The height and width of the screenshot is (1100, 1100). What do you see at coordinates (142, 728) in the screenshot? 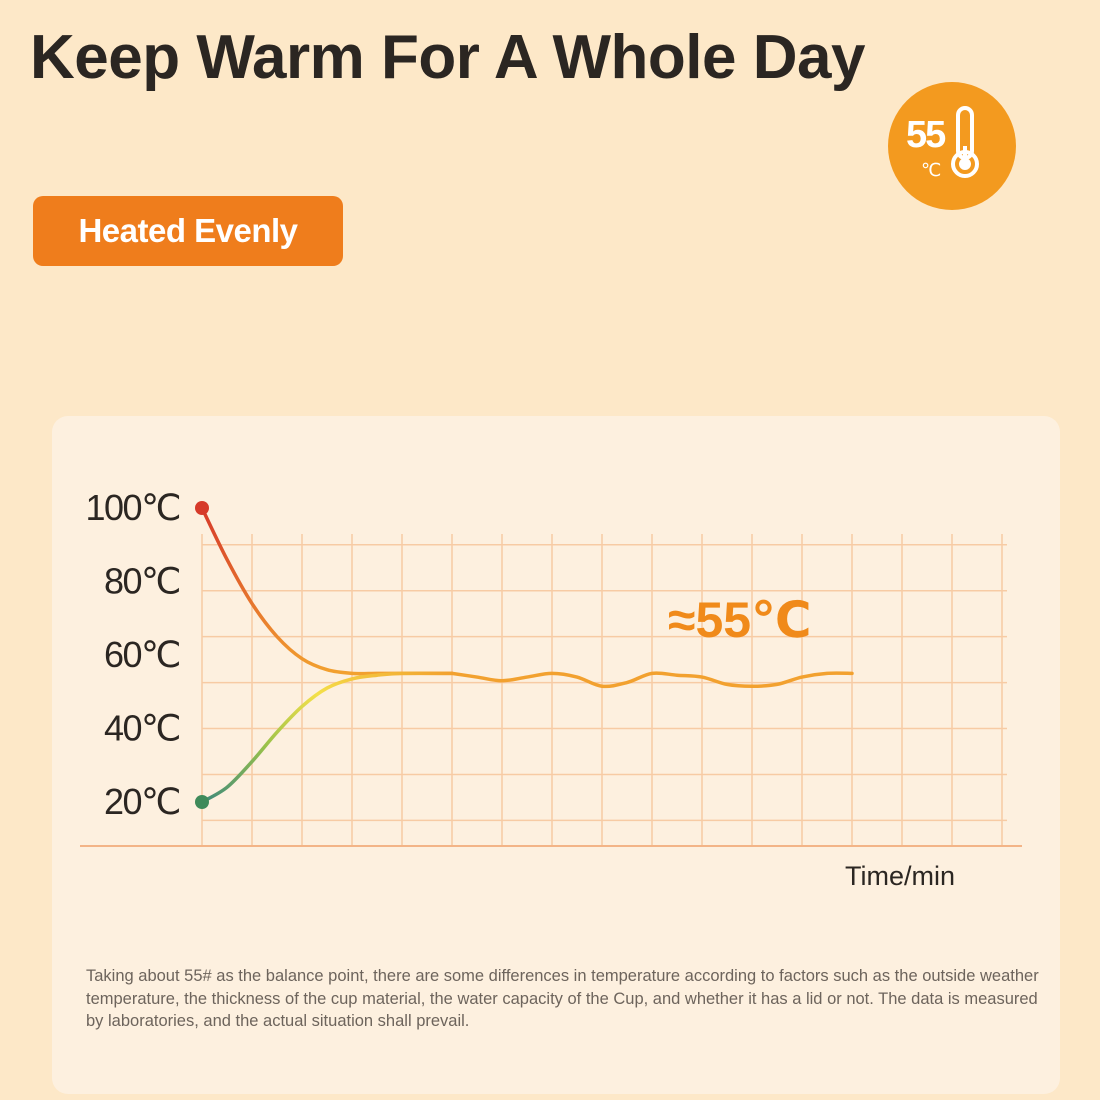
I see `y-tick-label: 40℃` at bounding box center [142, 728].